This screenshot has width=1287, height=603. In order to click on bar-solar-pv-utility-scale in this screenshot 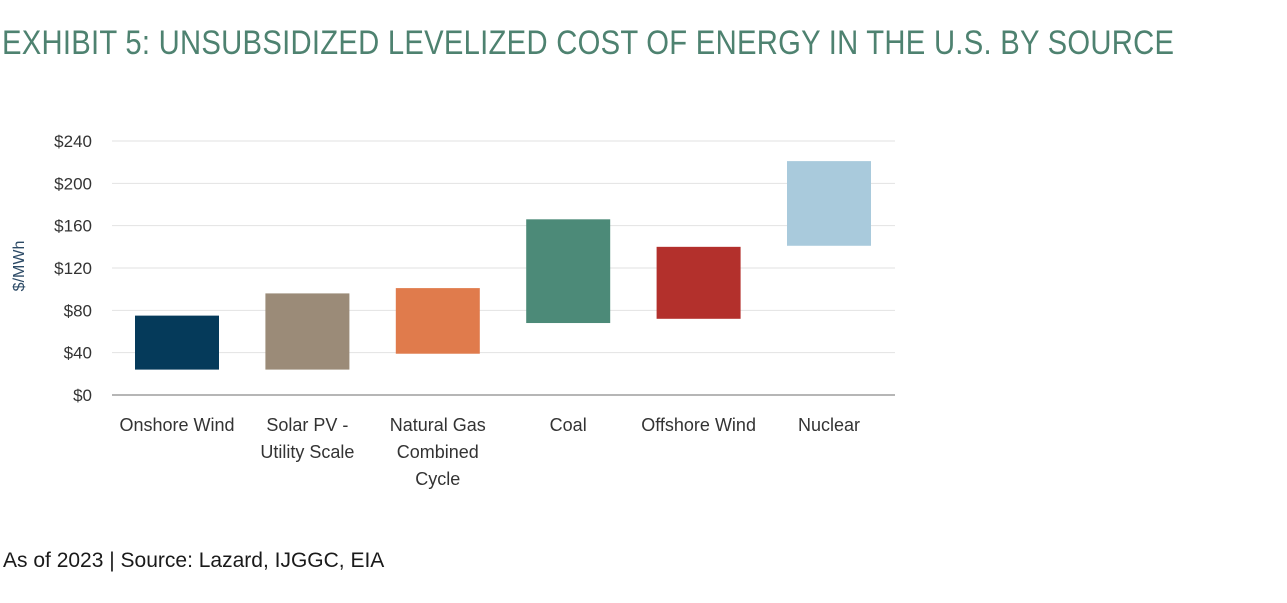, I will do `click(307, 331)`.